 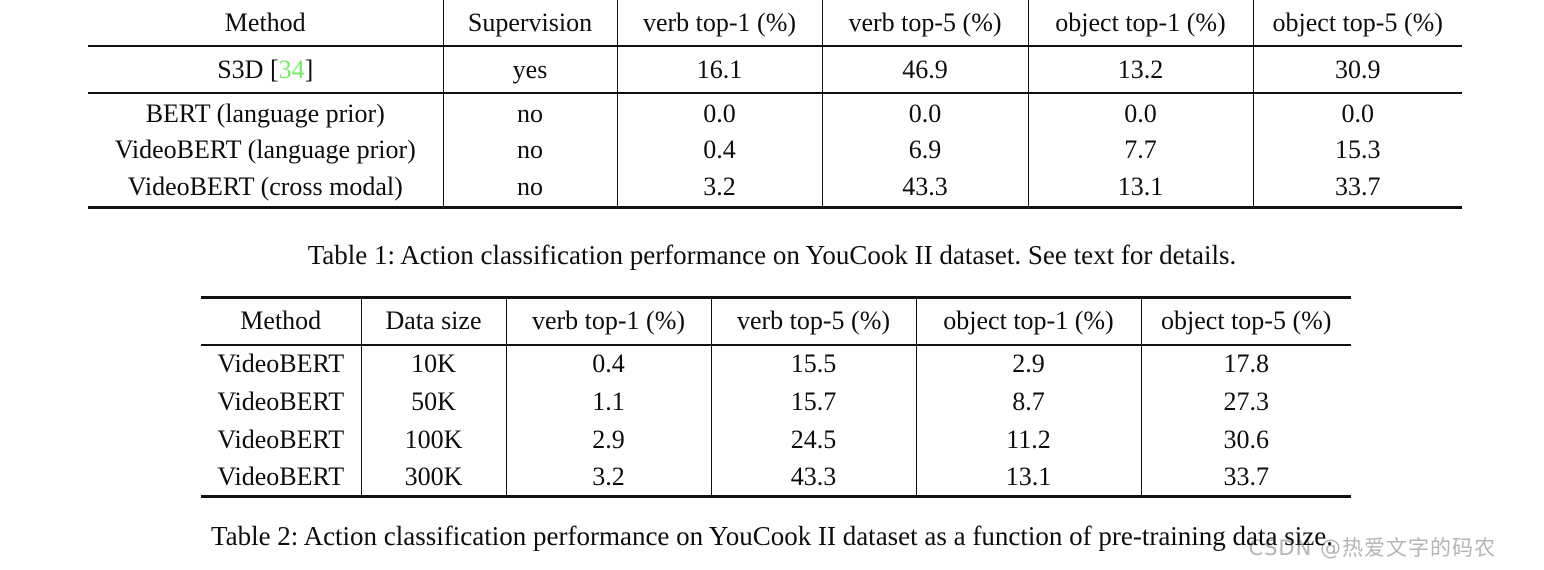 I want to click on cell-object-top5: 17.8, so click(x=1245, y=363).